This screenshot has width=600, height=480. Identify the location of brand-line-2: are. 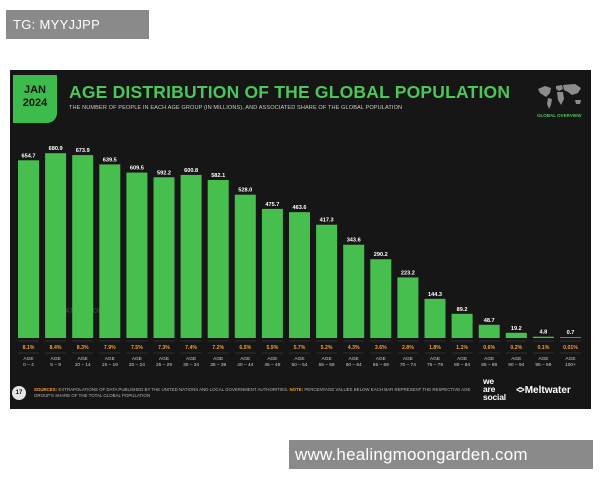
(489, 389).